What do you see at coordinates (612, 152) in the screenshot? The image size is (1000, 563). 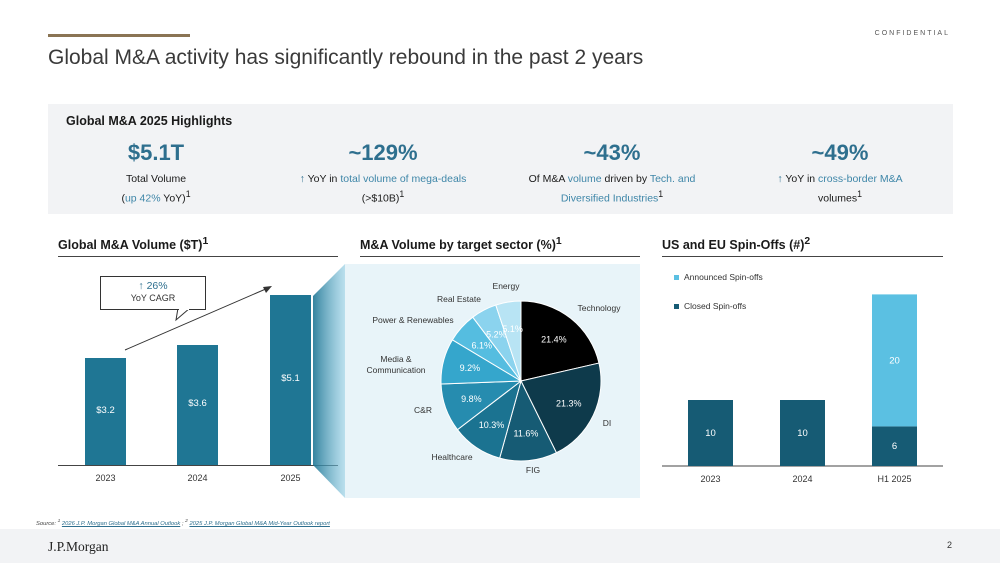 I see `metric-value: ~43%` at bounding box center [612, 152].